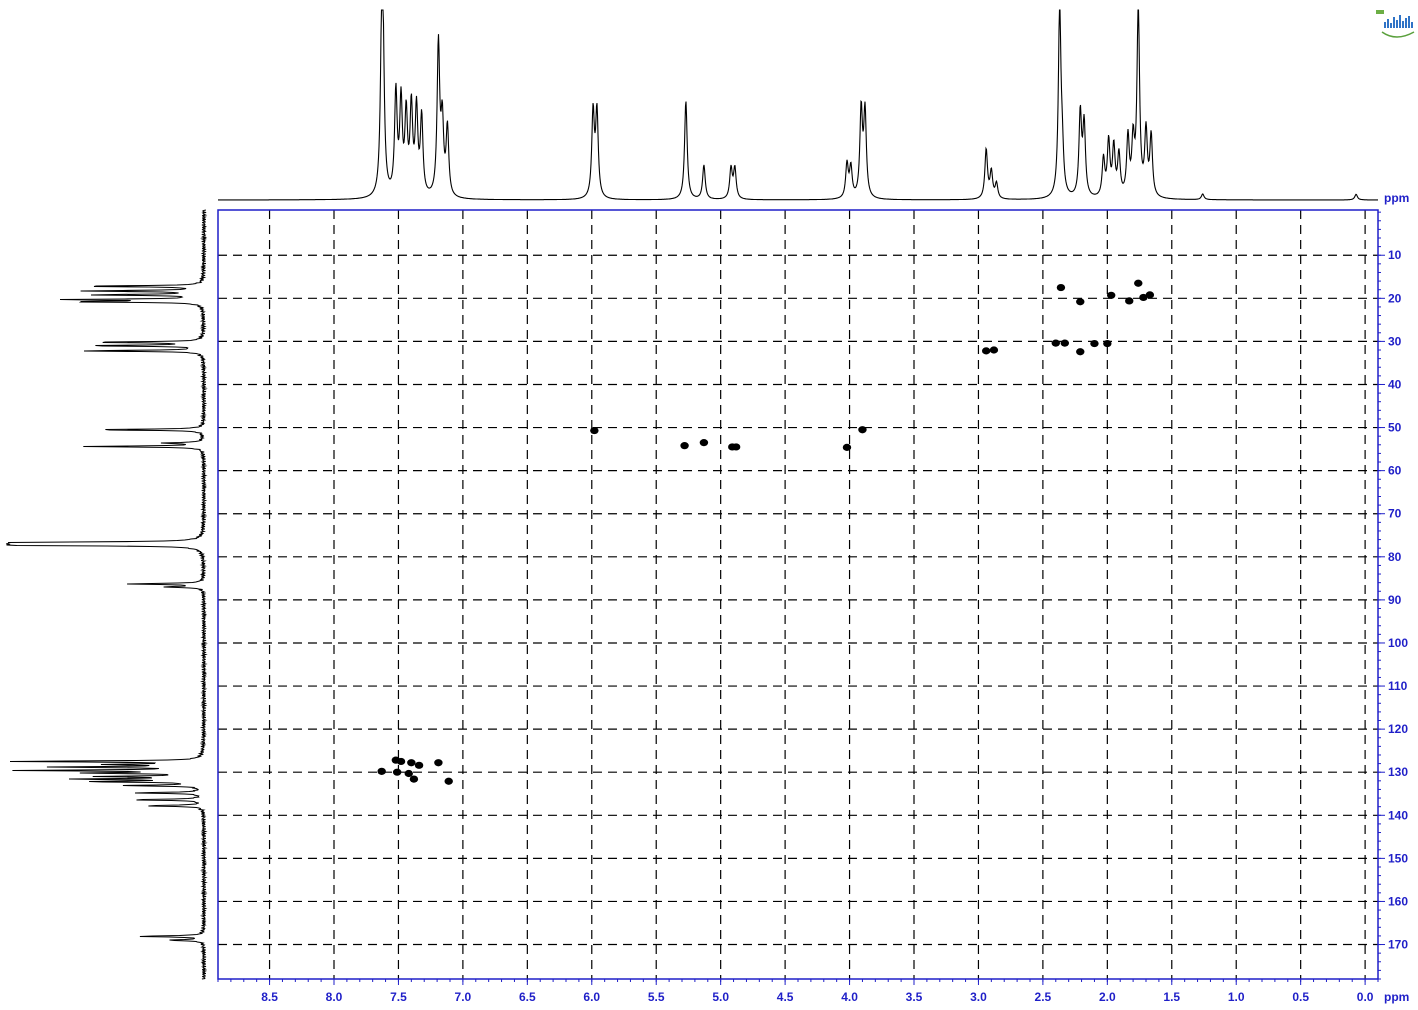 This screenshot has height=1010, width=1418. What do you see at coordinates (785, 997) in the screenshot?
I see `x-tick-label: 4.5` at bounding box center [785, 997].